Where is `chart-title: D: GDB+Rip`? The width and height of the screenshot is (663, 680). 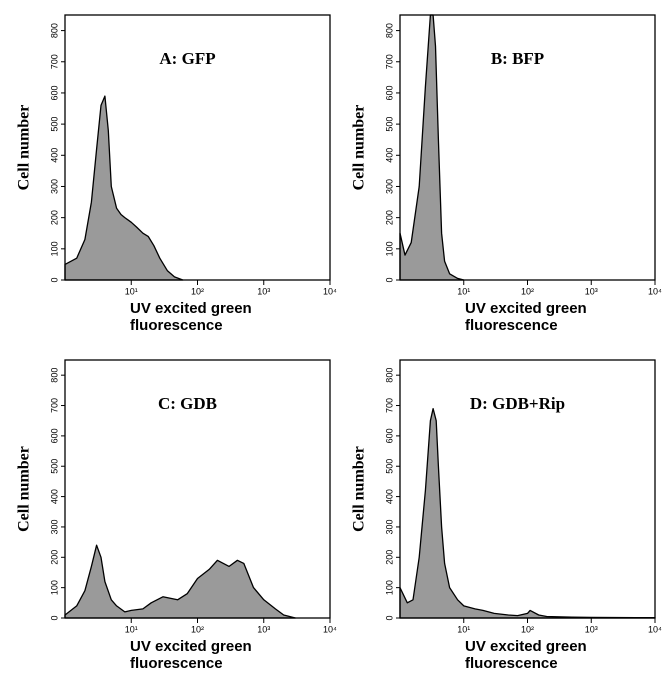
chart-title: D: GDB+Rip is located at coordinates (517, 403).